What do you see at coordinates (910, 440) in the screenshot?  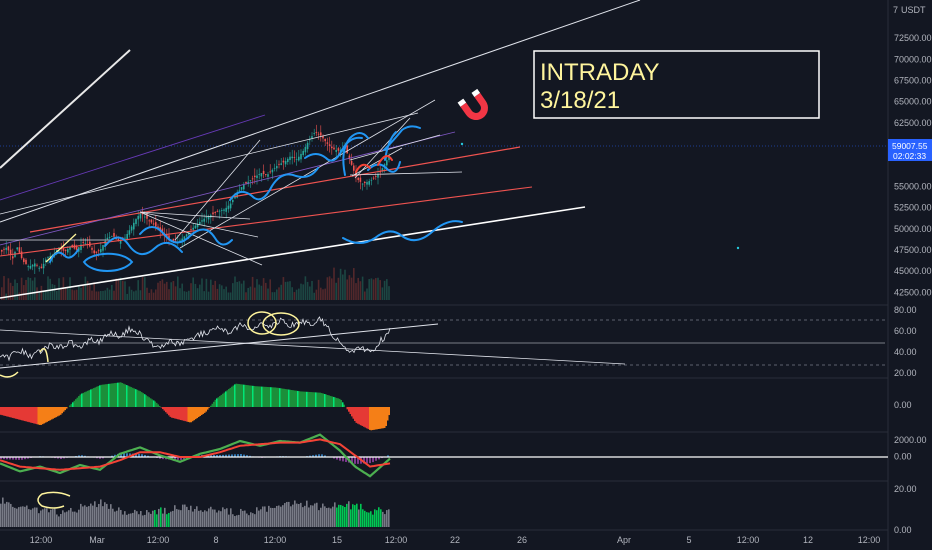 I see `y-tick-label: 2000.00` at bounding box center [910, 440].